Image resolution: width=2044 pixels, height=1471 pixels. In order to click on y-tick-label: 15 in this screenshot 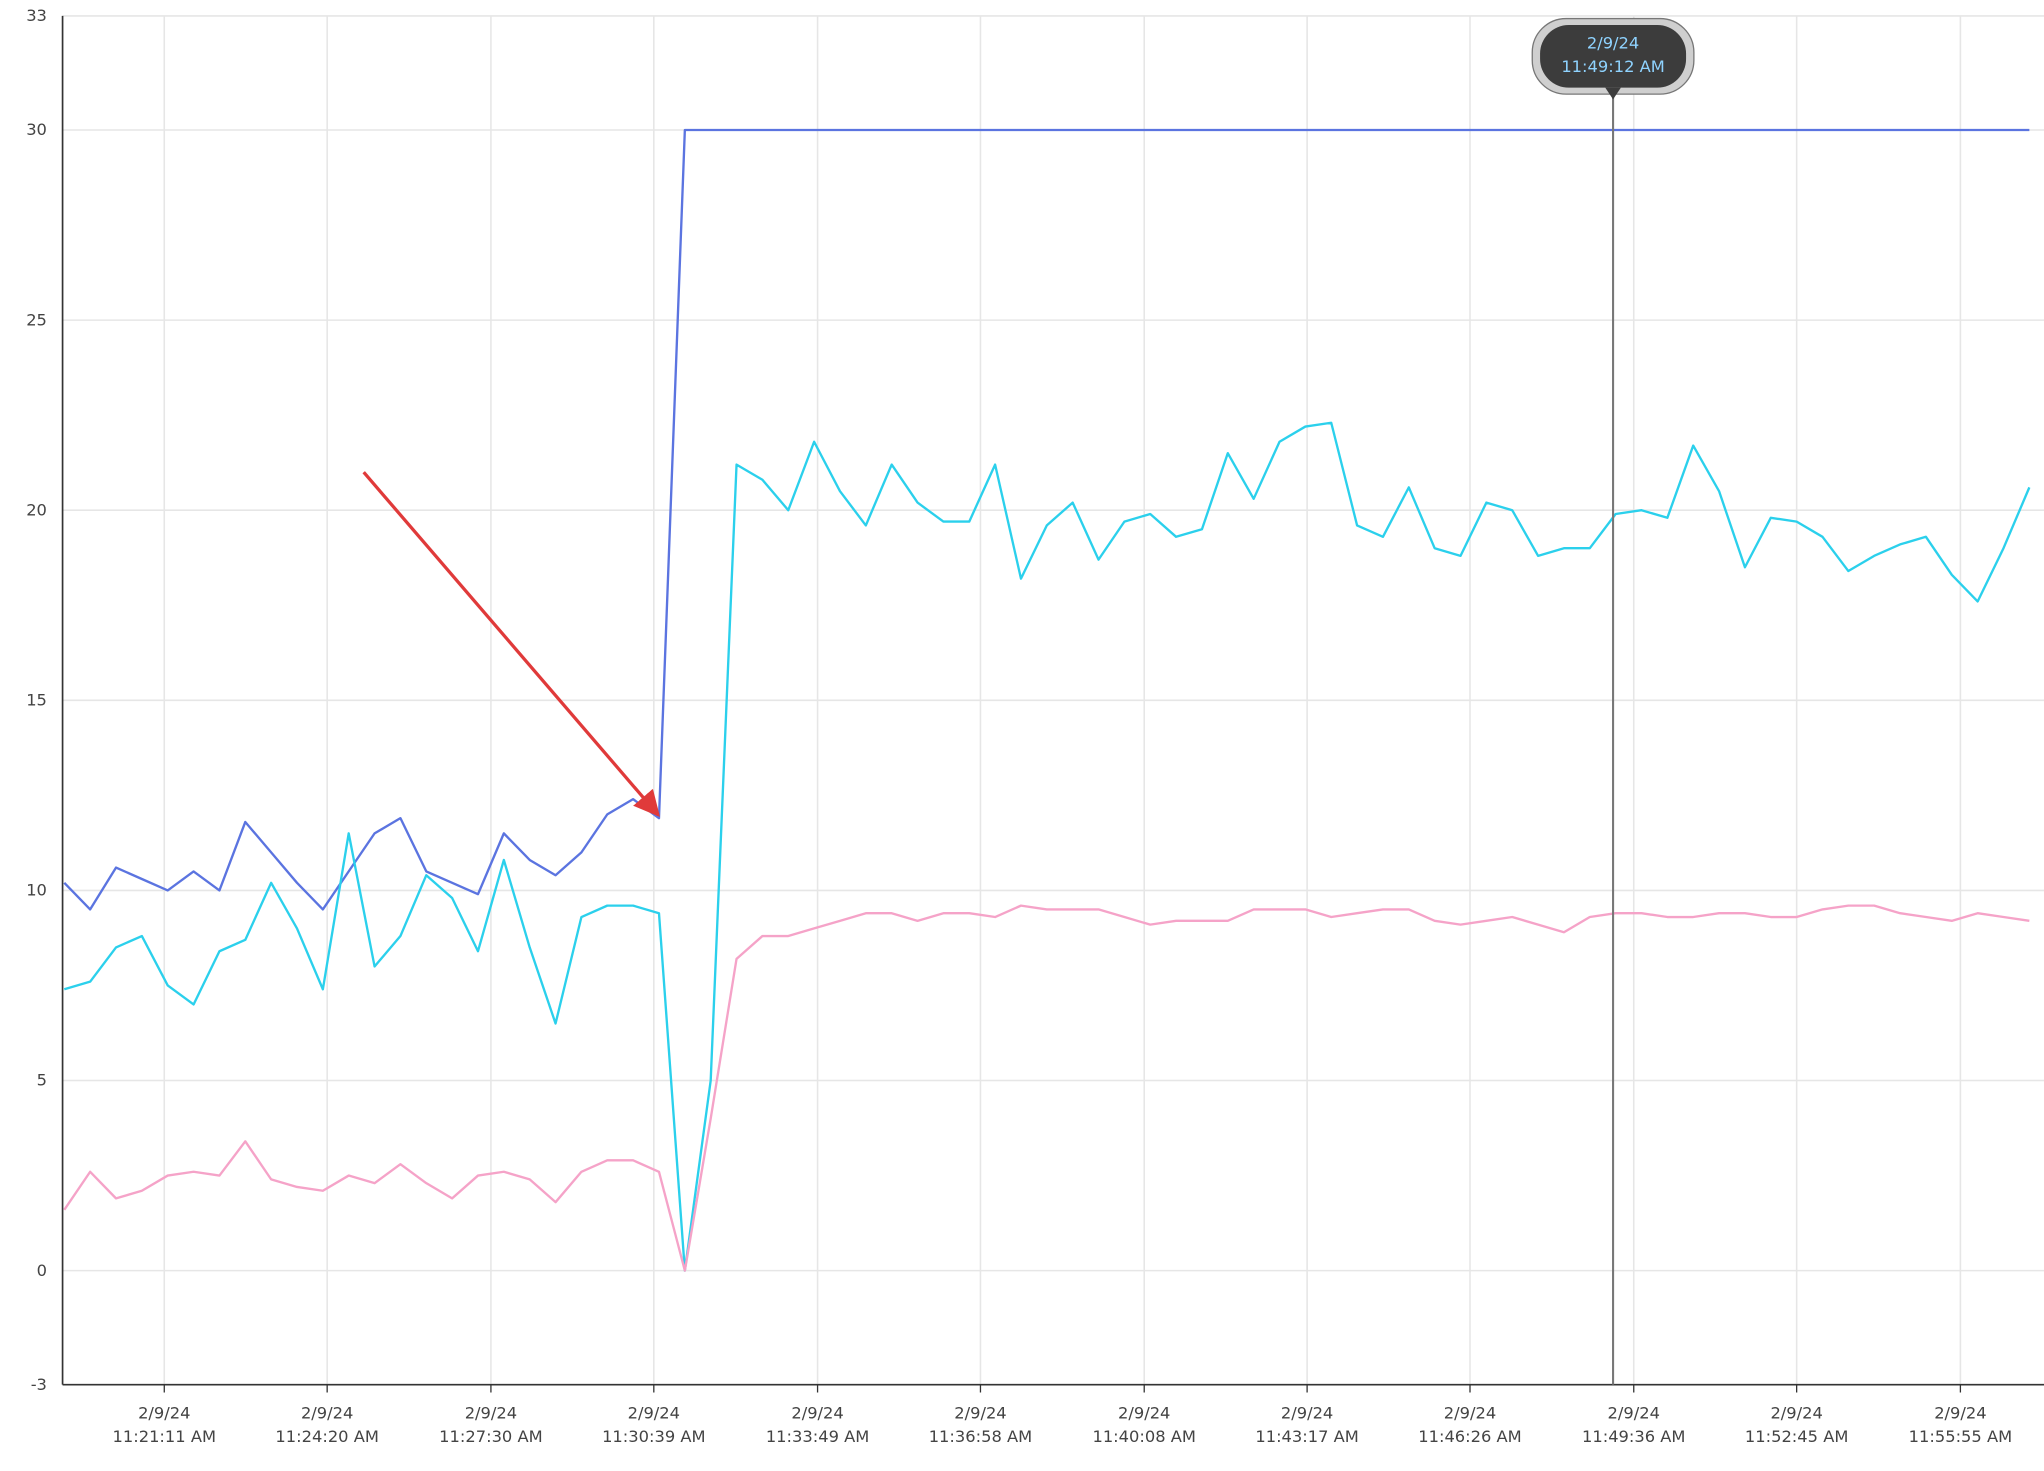, I will do `click(36, 700)`.